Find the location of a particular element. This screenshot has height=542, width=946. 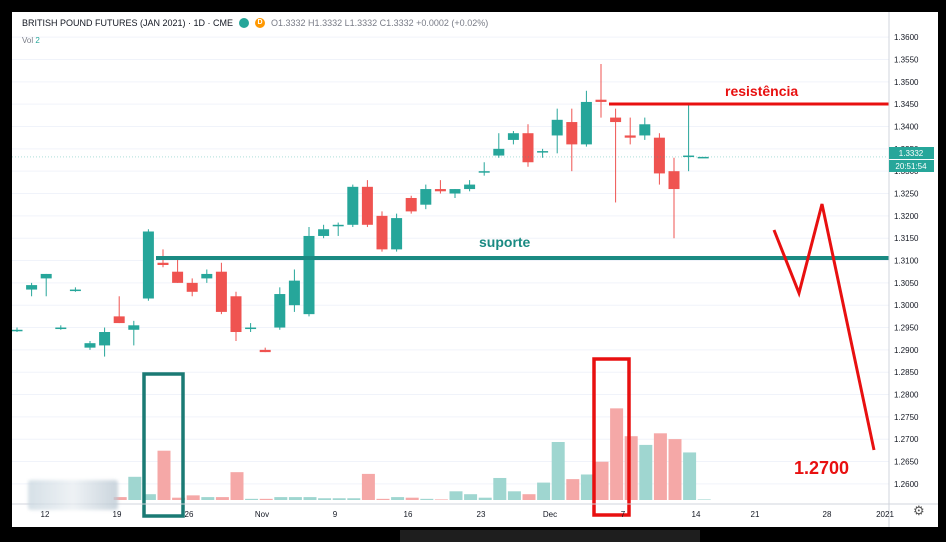

countdown-value: 20:51:54 is located at coordinates (911, 166).